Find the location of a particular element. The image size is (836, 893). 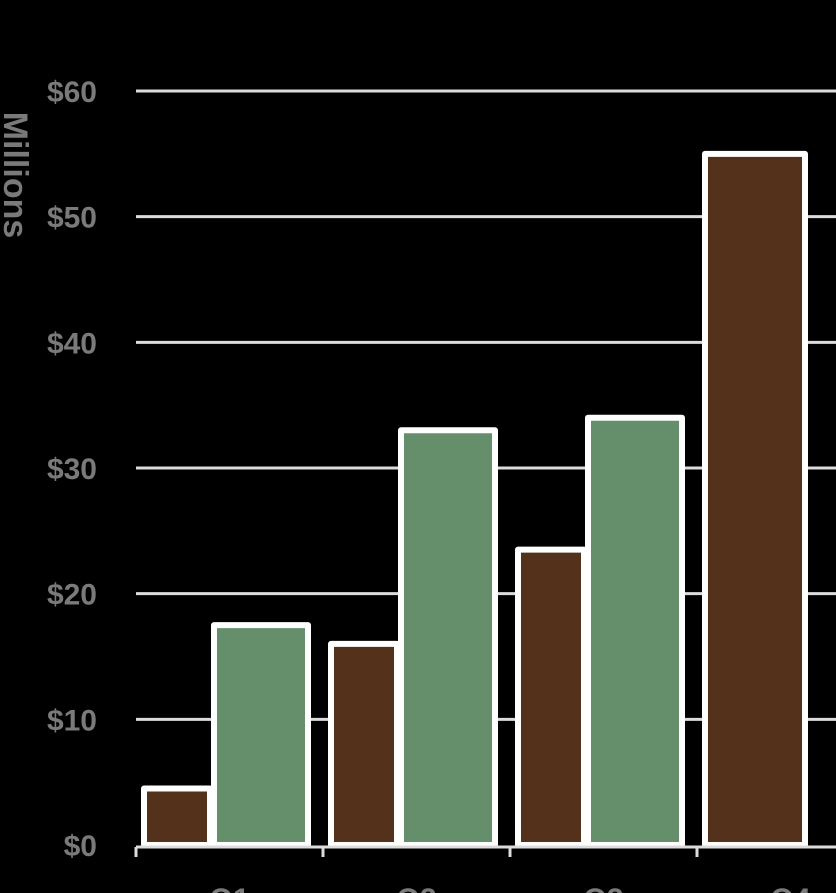

x-tick-label: Q1 is located at coordinates (229, 888).